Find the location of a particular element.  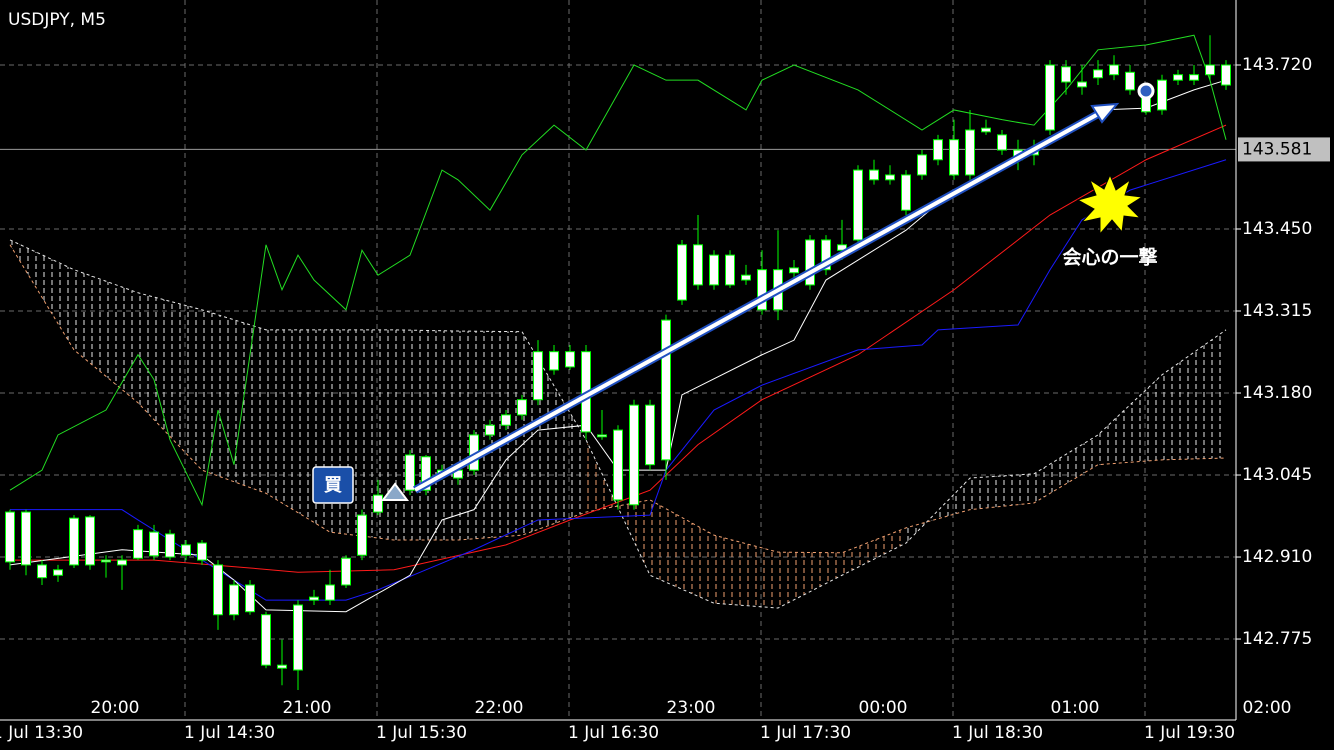

exit-marker is located at coordinates (1146, 91).